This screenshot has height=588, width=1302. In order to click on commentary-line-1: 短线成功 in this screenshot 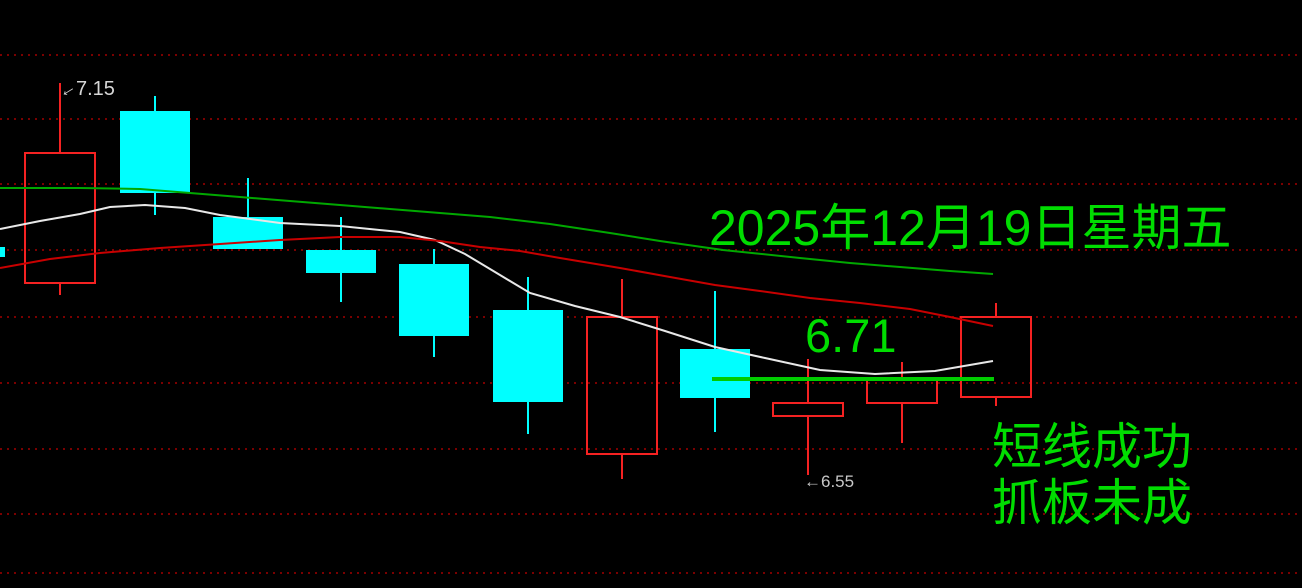, I will do `click(1092, 447)`.